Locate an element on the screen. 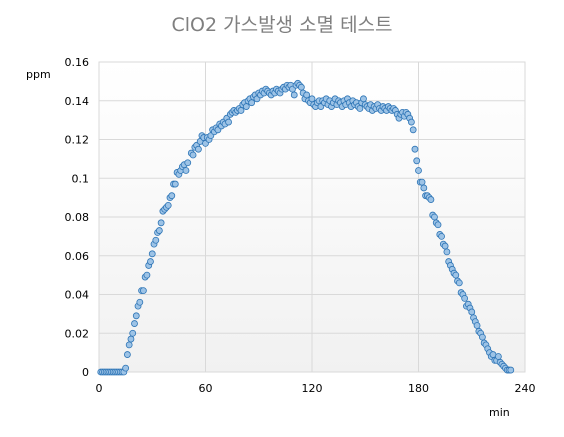  x-tick-label: 180 is located at coordinates (418, 388).